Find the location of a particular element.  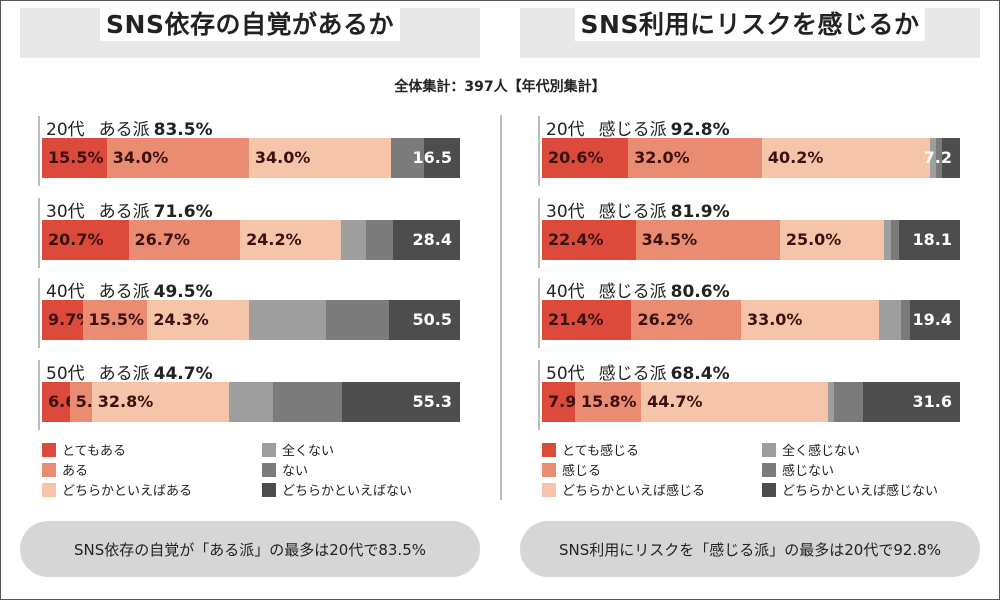

negative-total-label: 55.3 is located at coordinates (432, 401).